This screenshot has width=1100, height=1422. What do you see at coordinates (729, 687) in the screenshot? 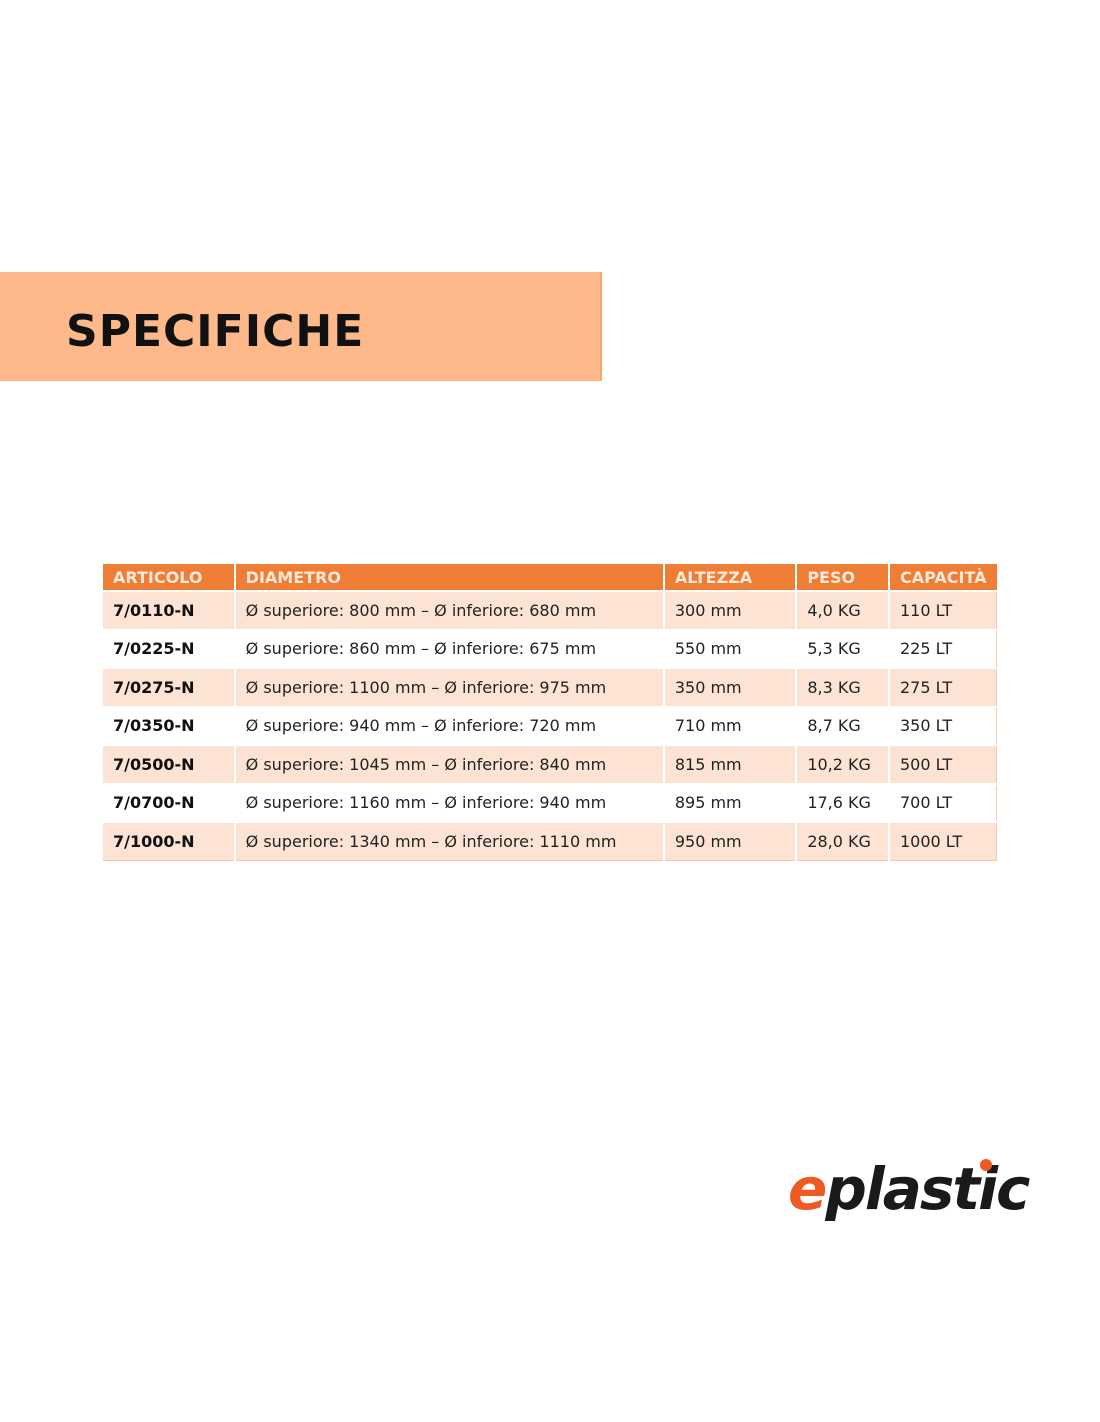
I see `cell-altezza: 350 mm` at bounding box center [729, 687].